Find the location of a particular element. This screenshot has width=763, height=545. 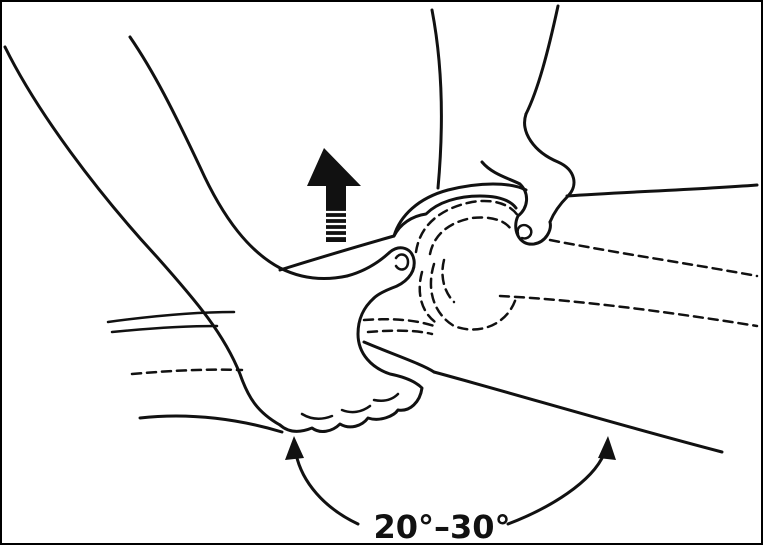

shin-dashed-line is located at coordinates (187, 372).